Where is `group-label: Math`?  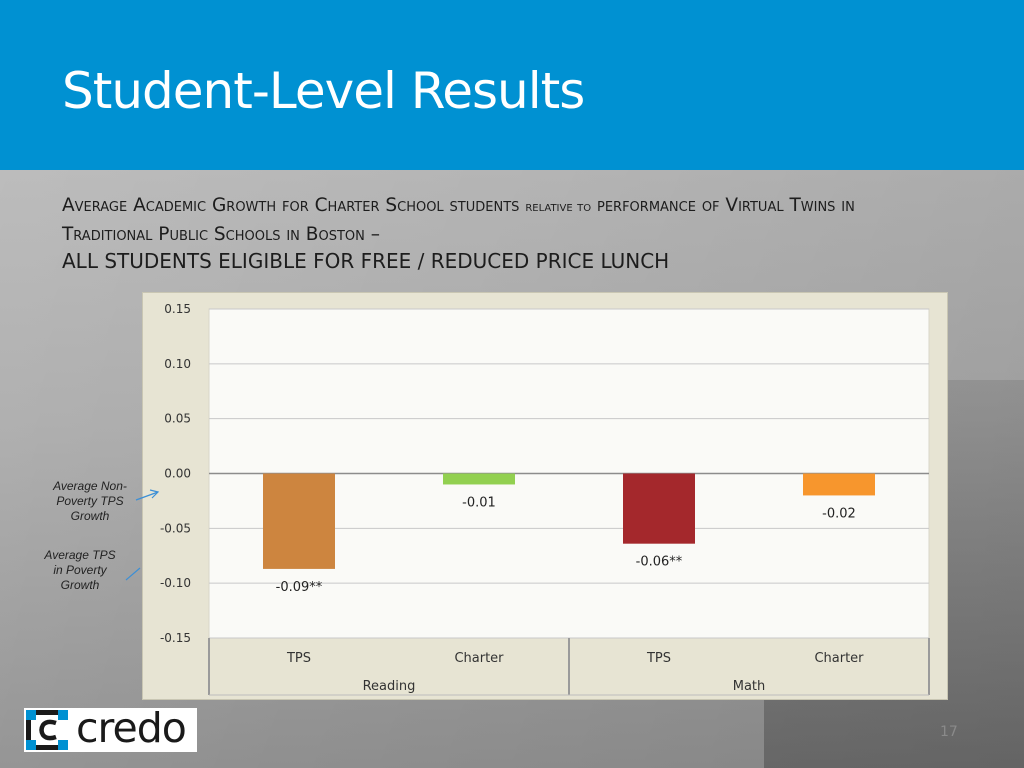
group-label: Math is located at coordinates (749, 686).